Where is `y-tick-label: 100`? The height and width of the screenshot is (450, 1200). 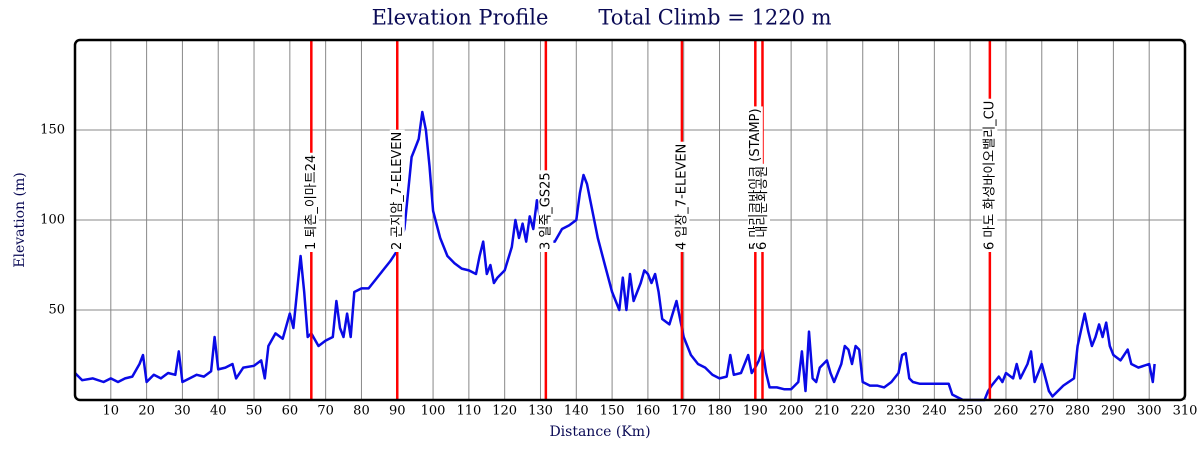 y-tick-label: 100 is located at coordinates (52, 220).